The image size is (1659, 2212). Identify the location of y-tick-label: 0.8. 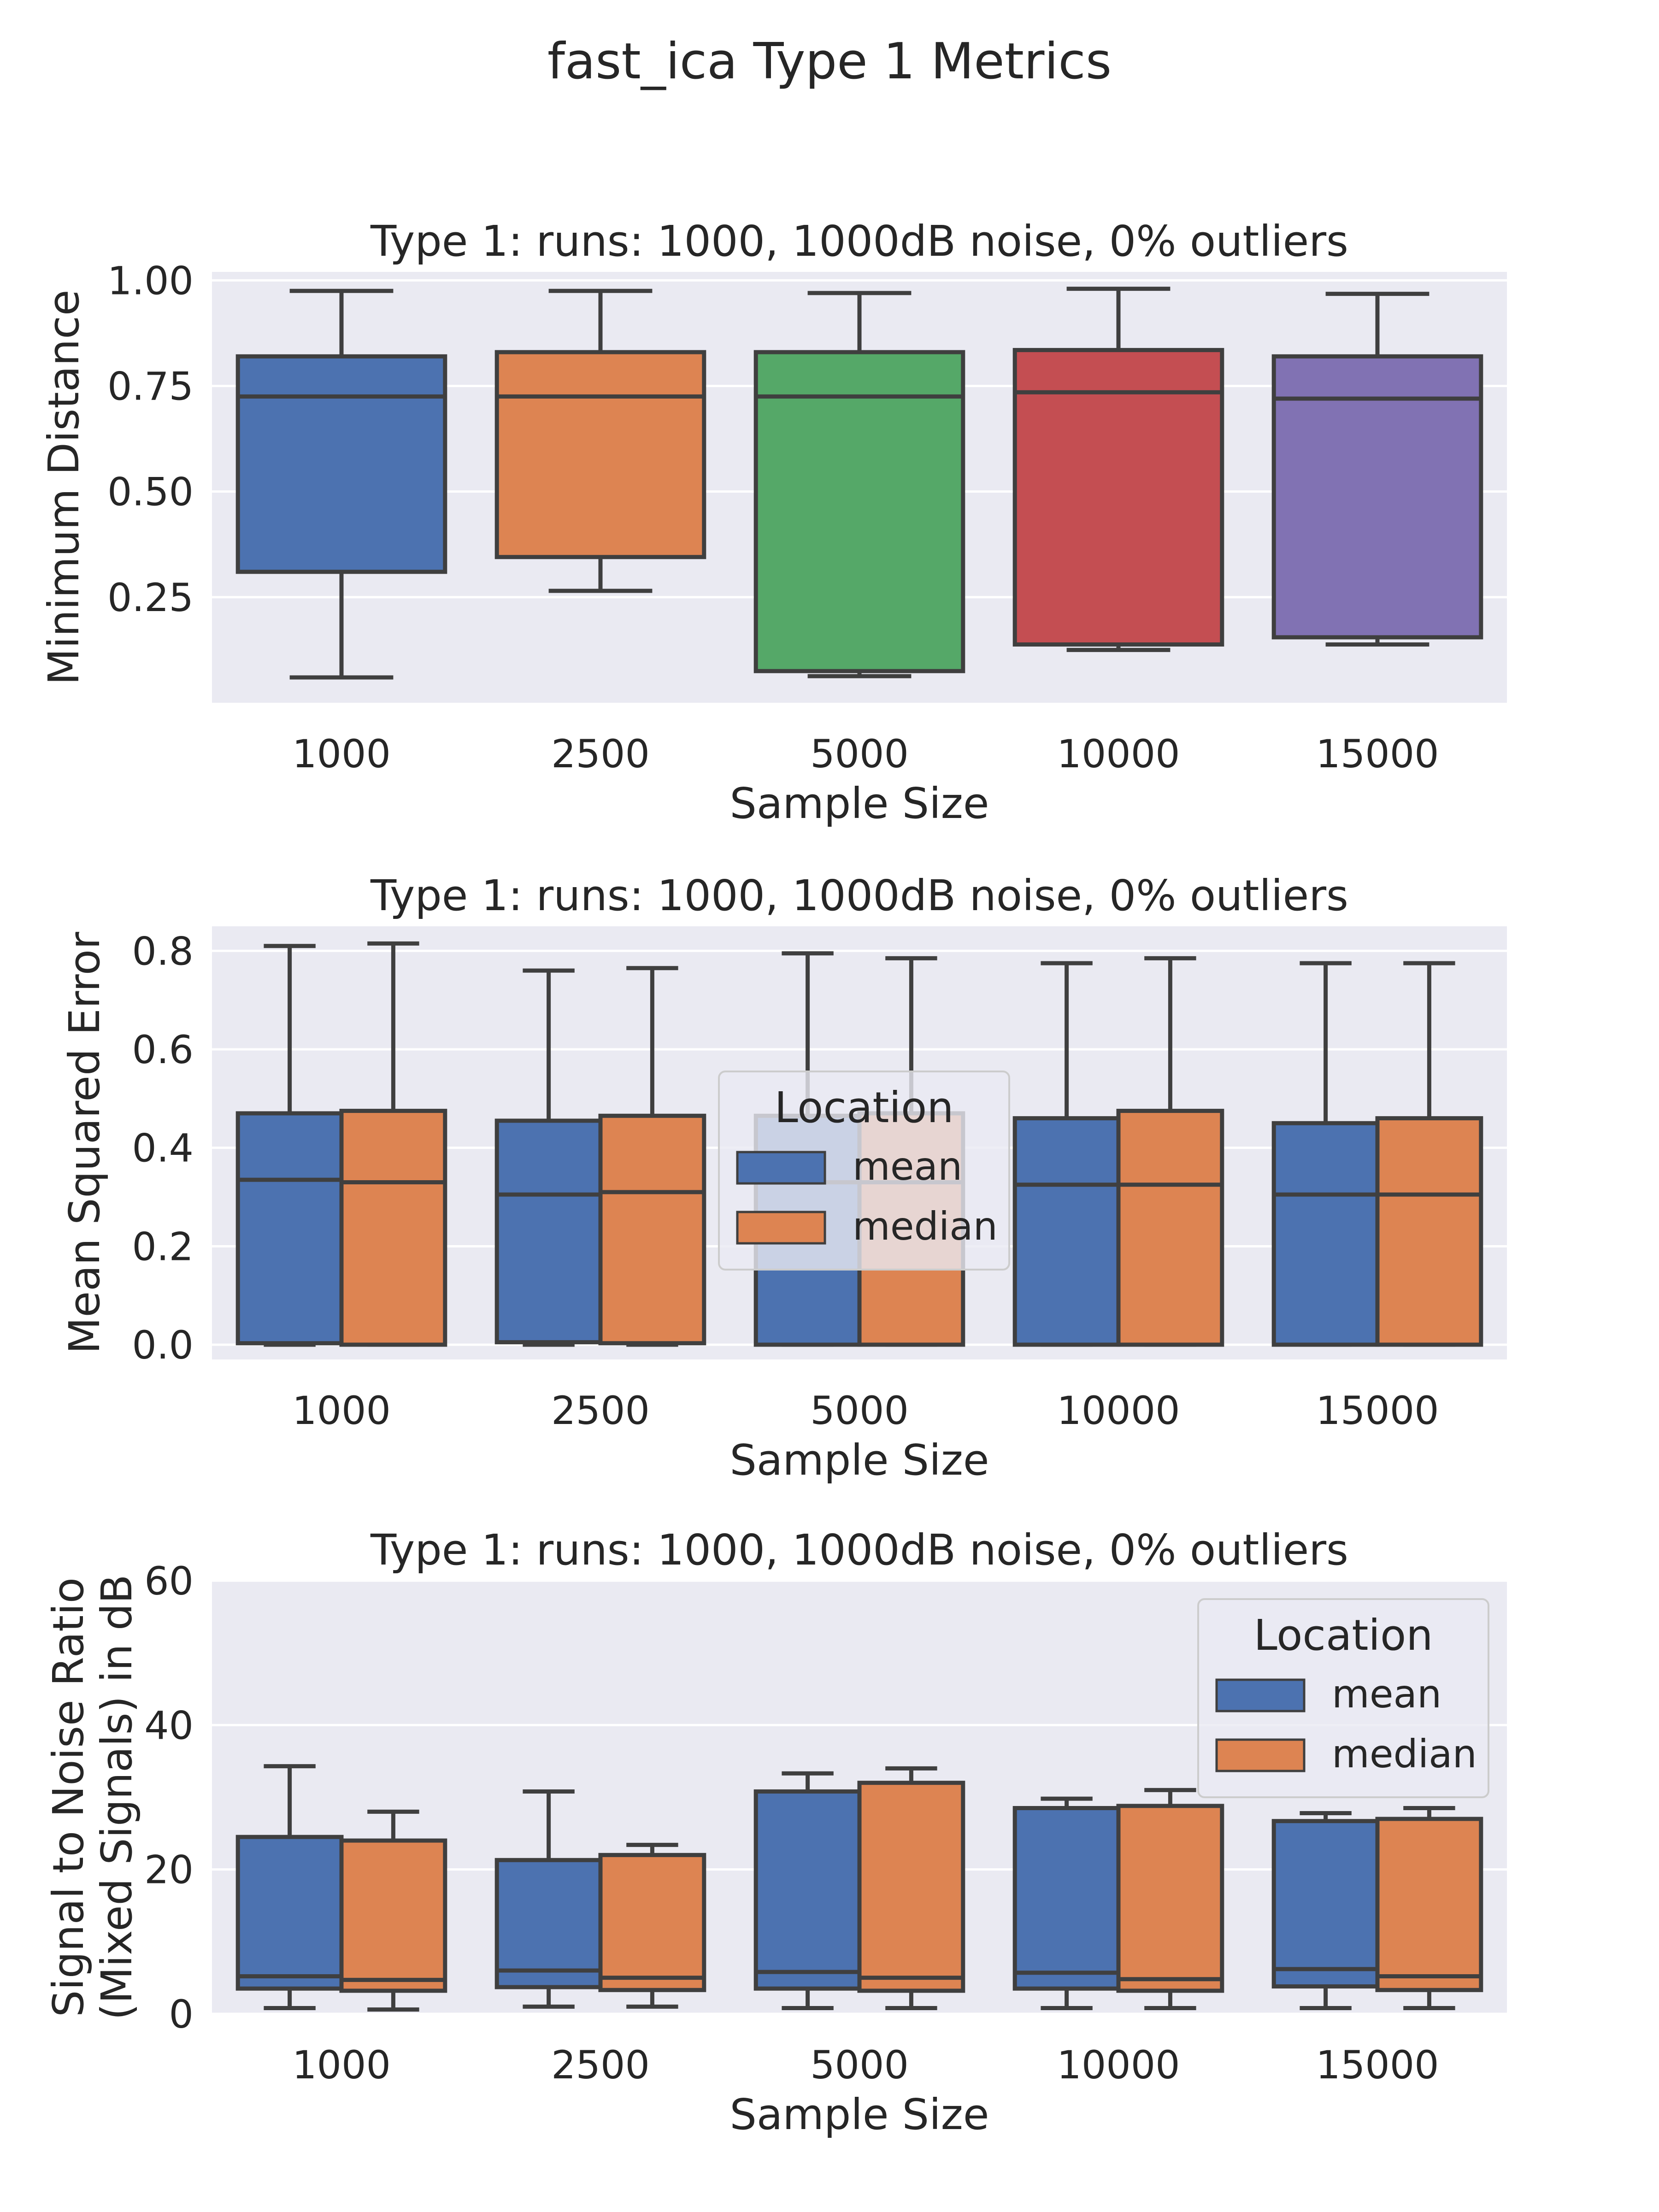
(163, 951).